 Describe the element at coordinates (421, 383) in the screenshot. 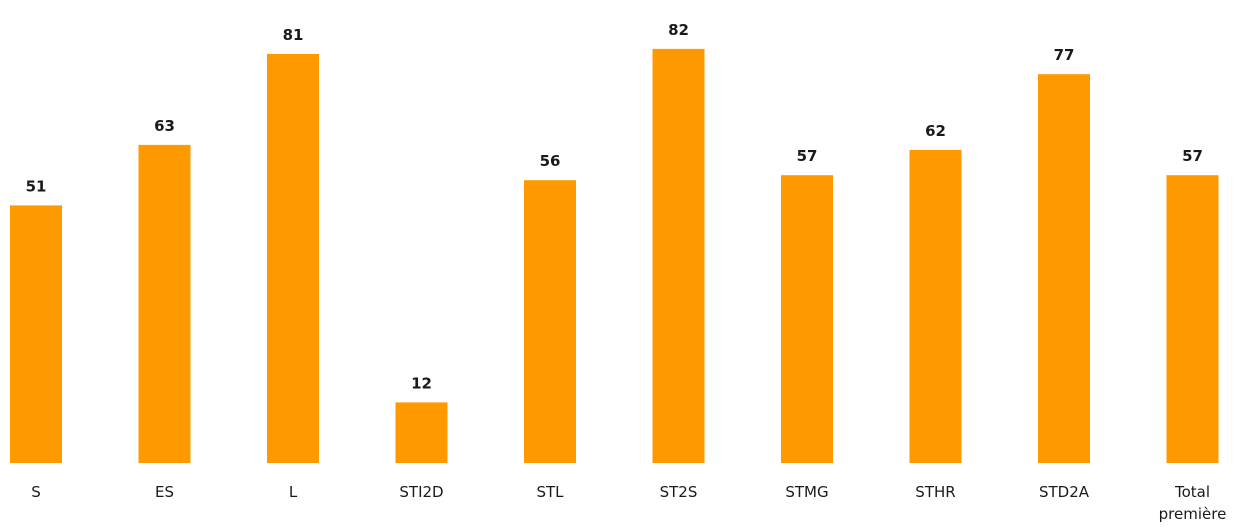

I see `value-label-sti2d: 12` at that location.